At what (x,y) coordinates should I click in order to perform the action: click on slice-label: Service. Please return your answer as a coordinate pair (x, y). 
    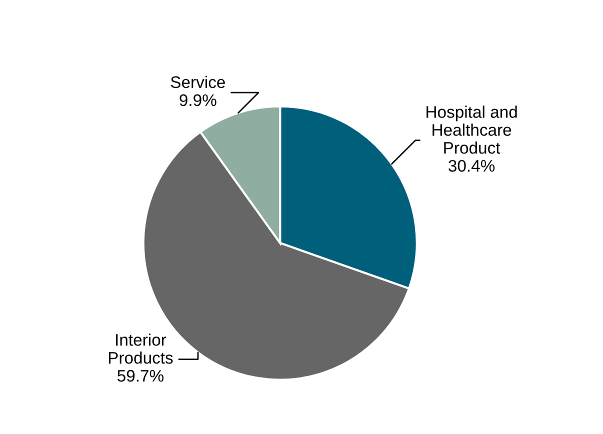
    Looking at the image, I should click on (197, 82).